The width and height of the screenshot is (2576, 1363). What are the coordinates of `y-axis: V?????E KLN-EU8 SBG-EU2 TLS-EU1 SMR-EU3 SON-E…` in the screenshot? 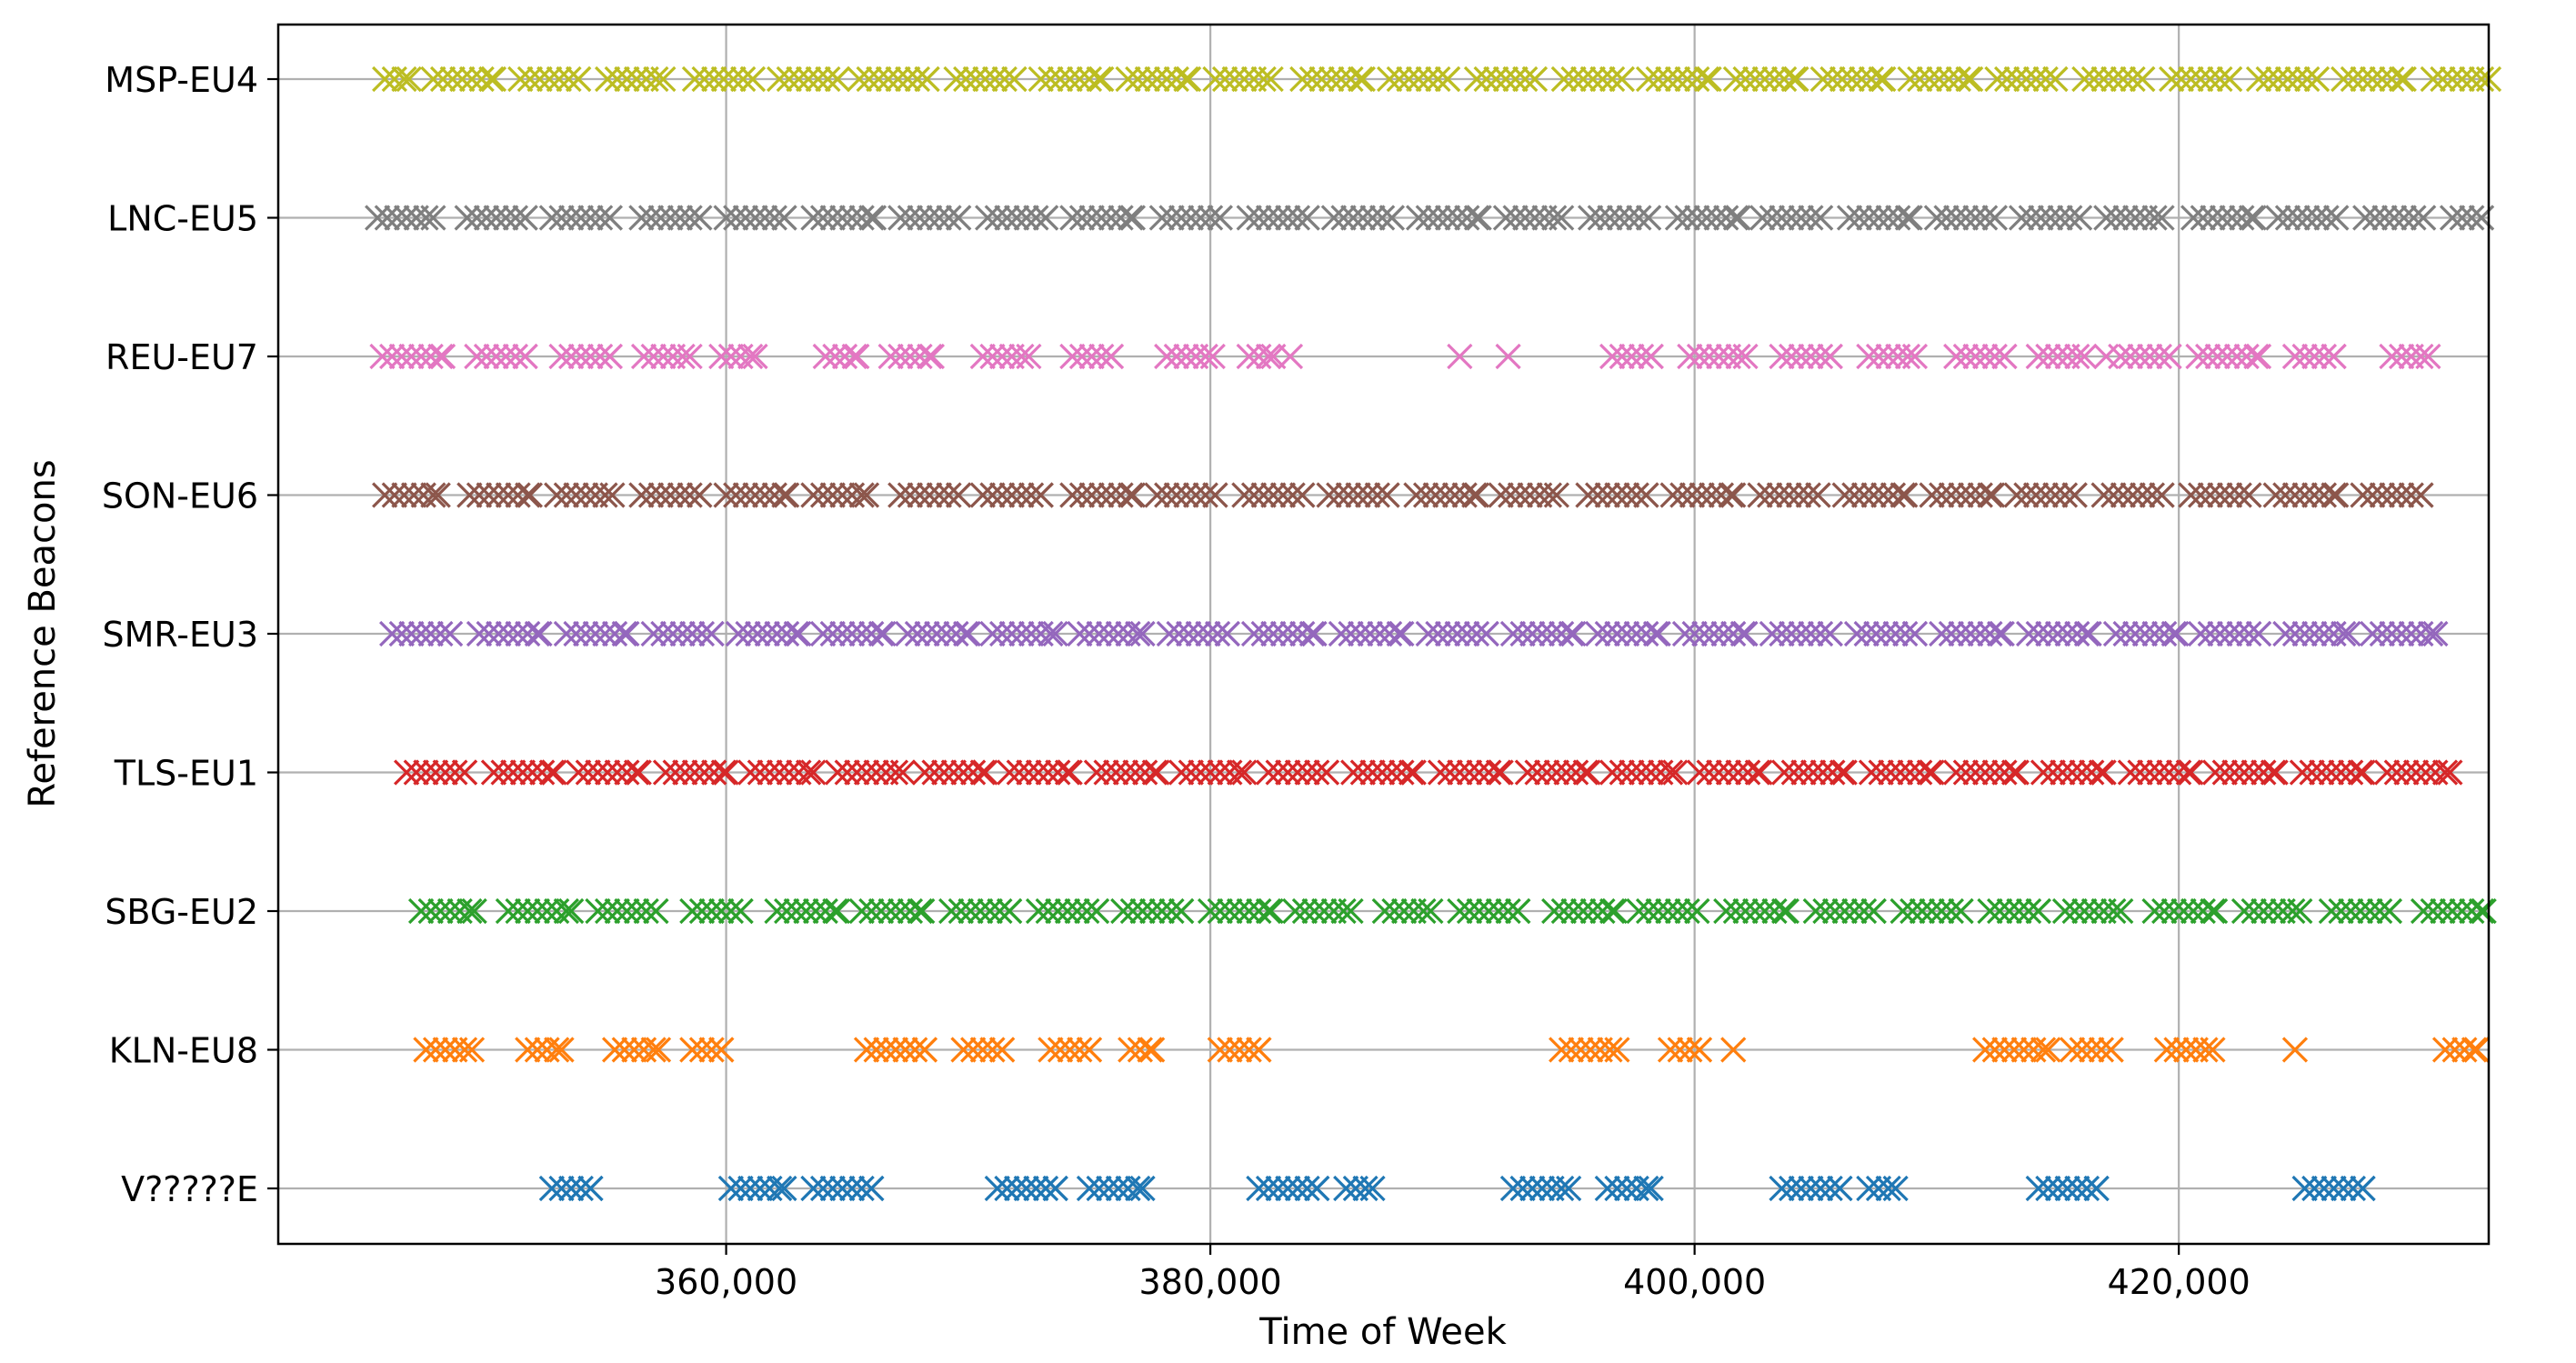 It's located at (190, 634).